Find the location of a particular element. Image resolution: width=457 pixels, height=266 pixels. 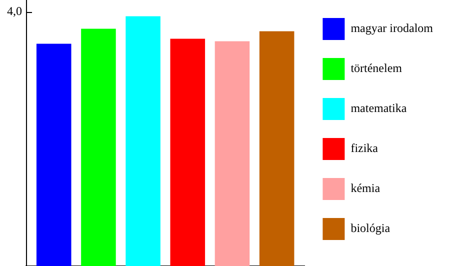

legend-label: biológia is located at coordinates (370, 228).